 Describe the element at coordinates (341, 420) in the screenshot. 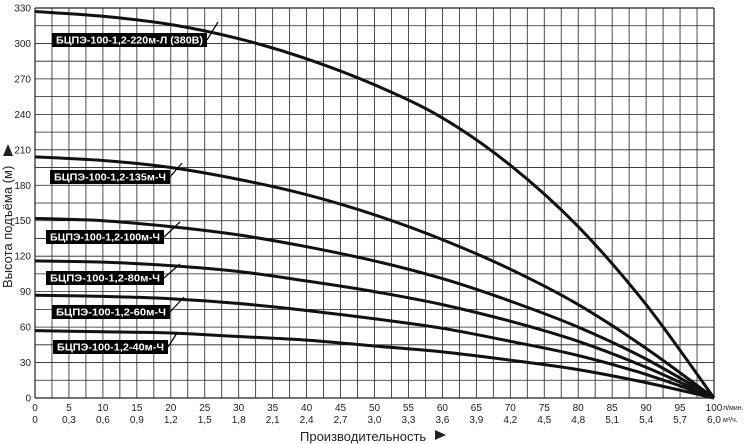

I see `x-tick-label-m3h: 2,7` at that location.